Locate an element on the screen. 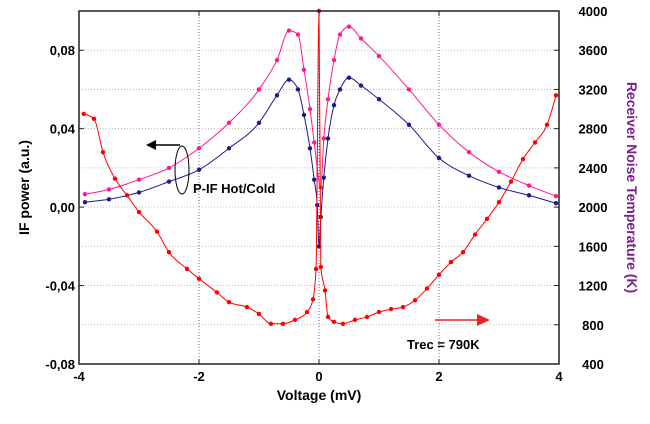  y2-tick-label: 1600 is located at coordinates (593, 246).